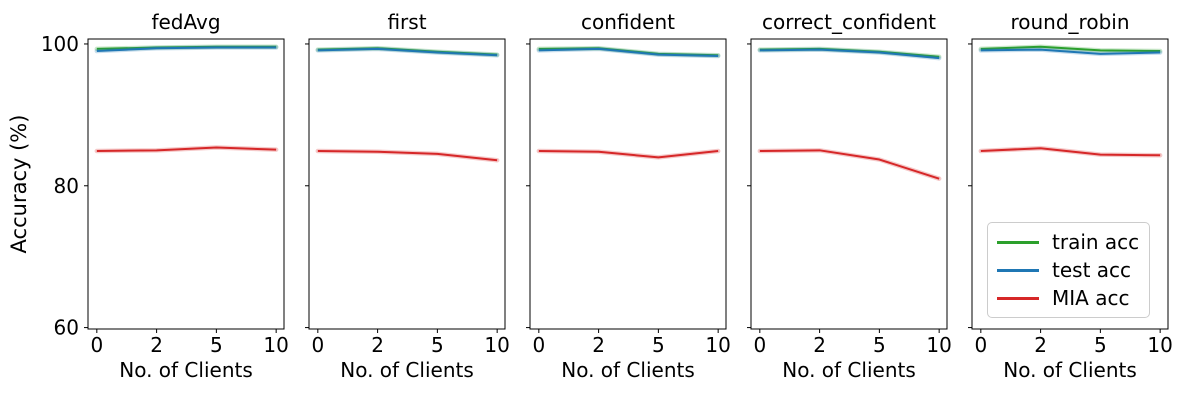 The width and height of the screenshot is (1200, 400). What do you see at coordinates (1091, 298) in the screenshot?
I see `legend-label: MIA acc` at bounding box center [1091, 298].